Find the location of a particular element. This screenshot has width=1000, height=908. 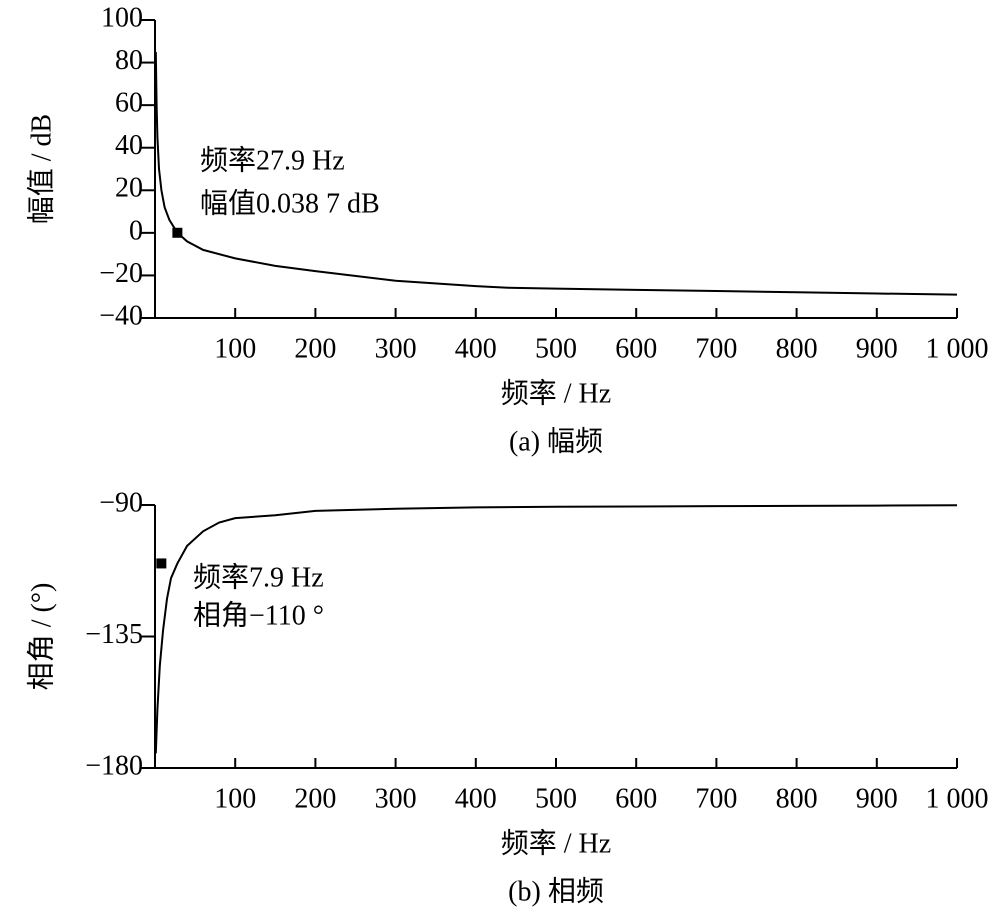

y-tick-label: −135 is located at coordinates (114, 634).